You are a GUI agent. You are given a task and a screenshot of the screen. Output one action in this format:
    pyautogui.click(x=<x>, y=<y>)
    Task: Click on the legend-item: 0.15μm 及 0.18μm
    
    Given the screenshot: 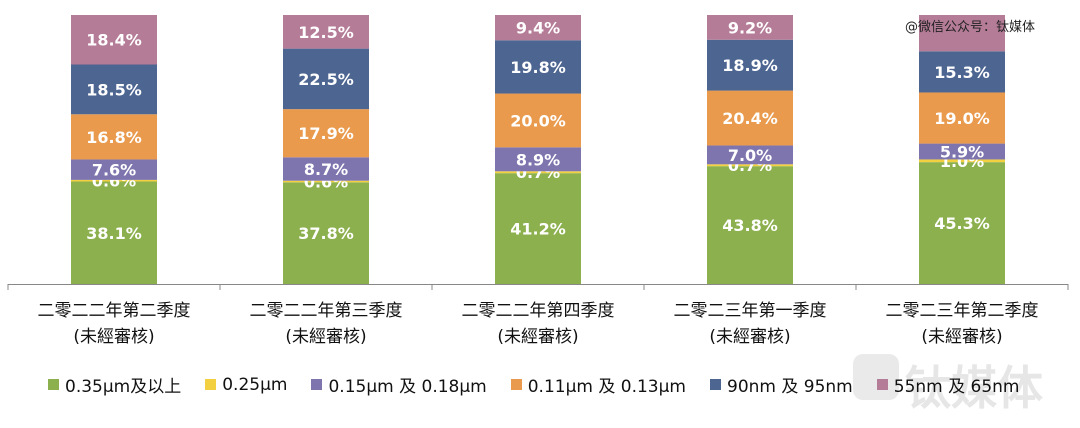 What is the action you would take?
    pyautogui.click(x=399, y=384)
    